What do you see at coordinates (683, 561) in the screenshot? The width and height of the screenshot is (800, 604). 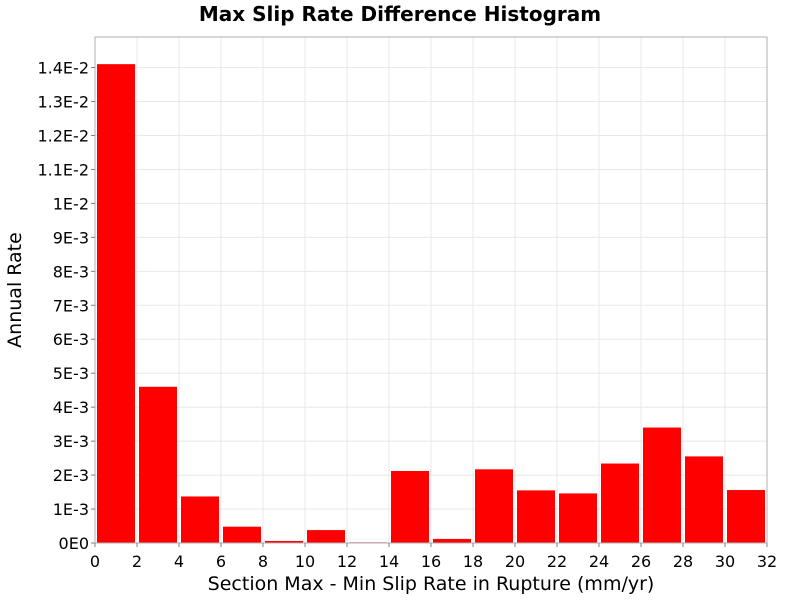 I see `x-tick-label: 28` at bounding box center [683, 561].